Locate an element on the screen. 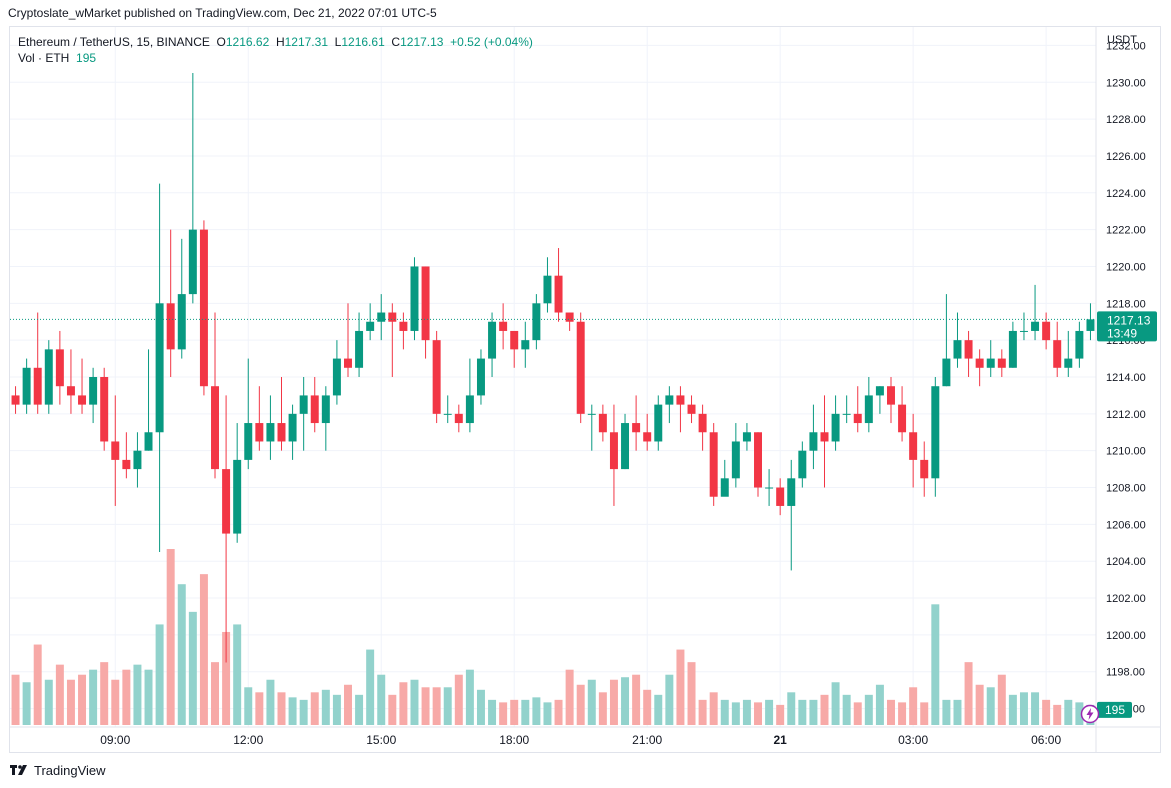  tradingview-logo-icon is located at coordinates (18, 769).